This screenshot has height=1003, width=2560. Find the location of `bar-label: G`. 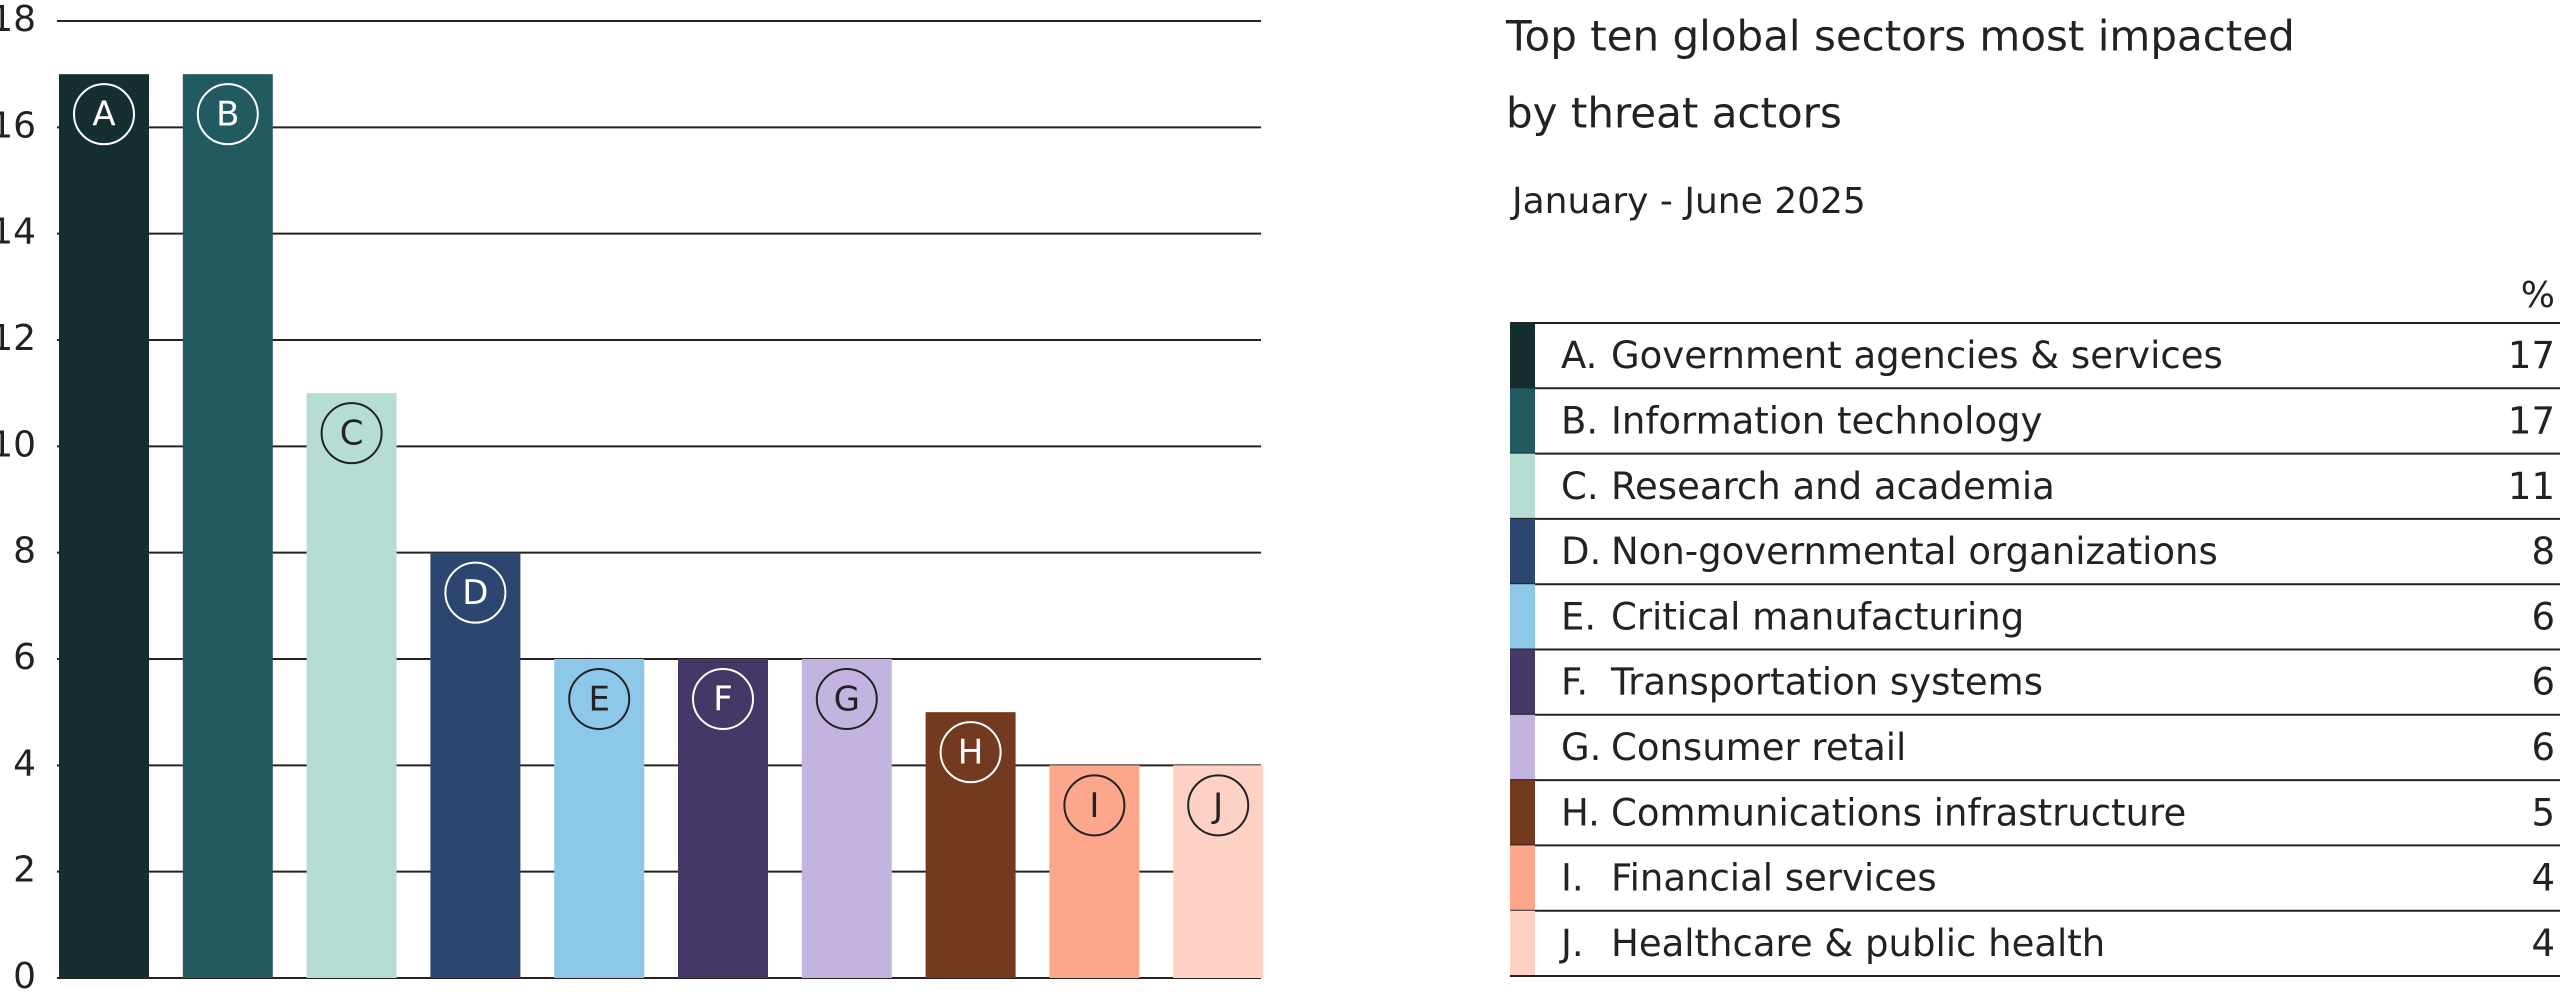

bar-label: G is located at coordinates (847, 700).